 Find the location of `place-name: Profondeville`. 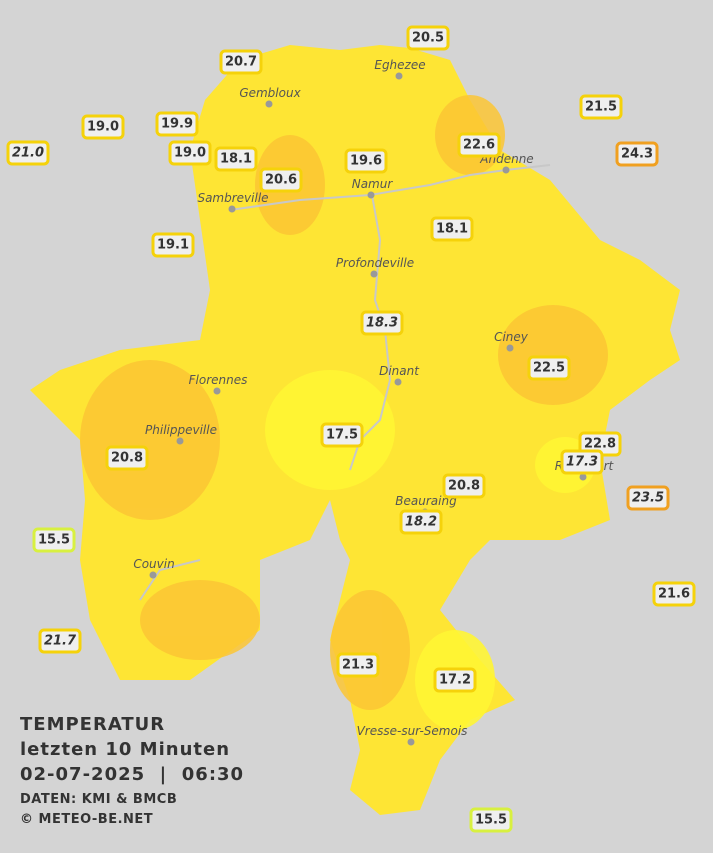

place-name: Profondeville is located at coordinates (375, 263).